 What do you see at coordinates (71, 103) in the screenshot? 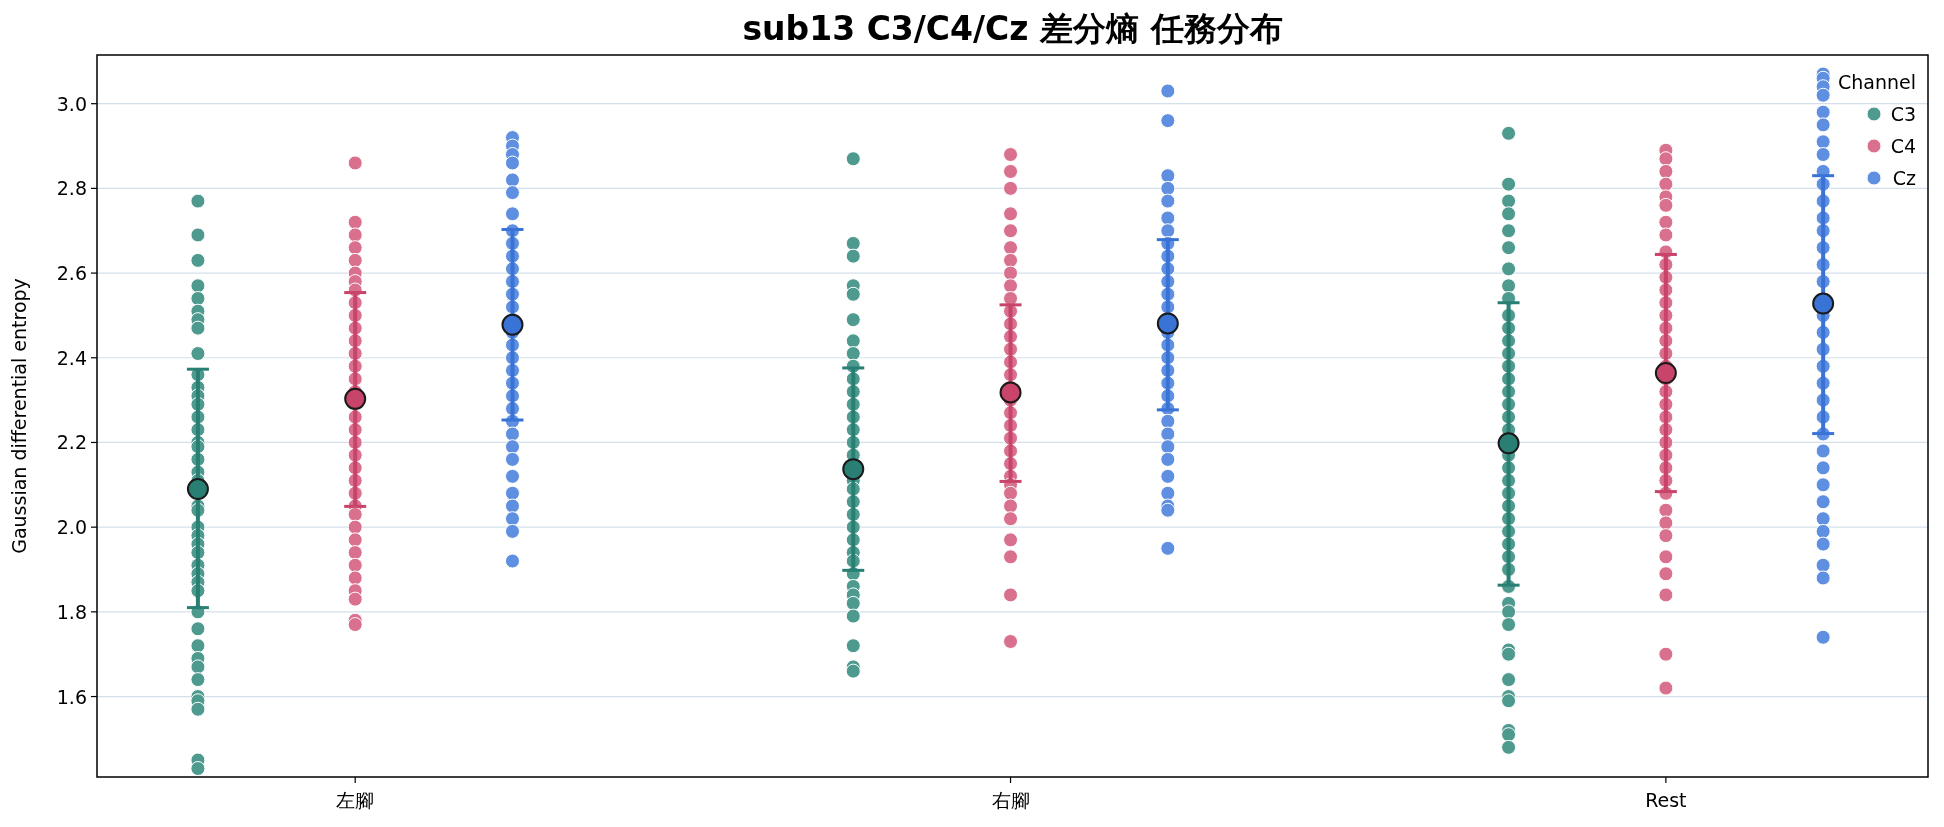
I see `y-tick-label: 3.0` at bounding box center [71, 103].